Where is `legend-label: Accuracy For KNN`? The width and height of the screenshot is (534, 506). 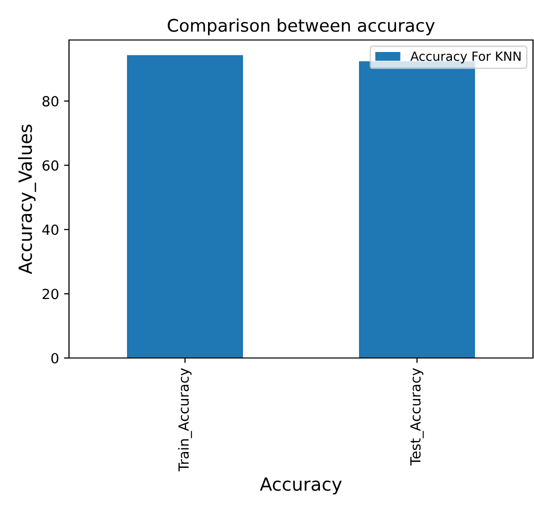
legend-label: Accuracy For KNN is located at coordinates (465, 58).